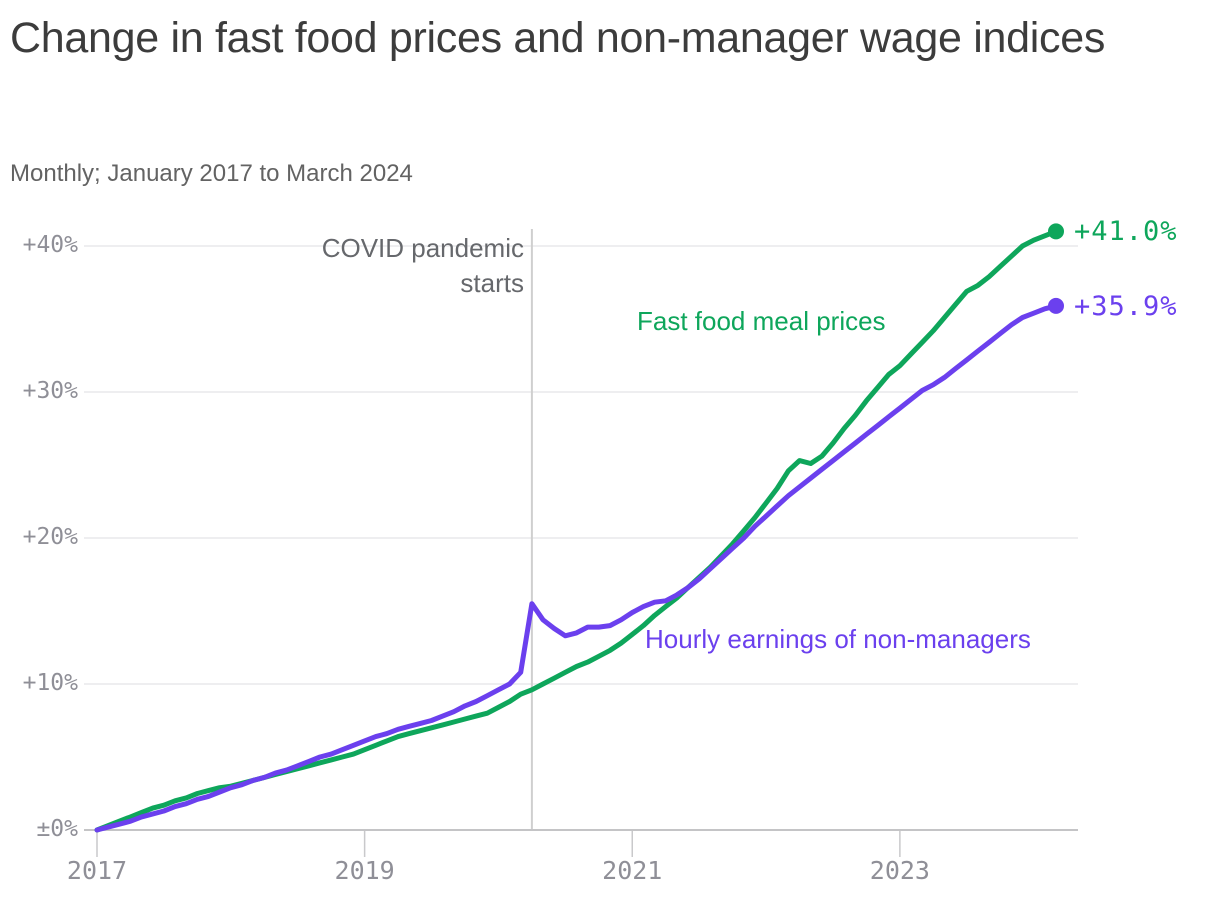 The height and width of the screenshot is (898, 1220). What do you see at coordinates (50, 245) in the screenshot?
I see `y-tick-label: +40%` at bounding box center [50, 245].